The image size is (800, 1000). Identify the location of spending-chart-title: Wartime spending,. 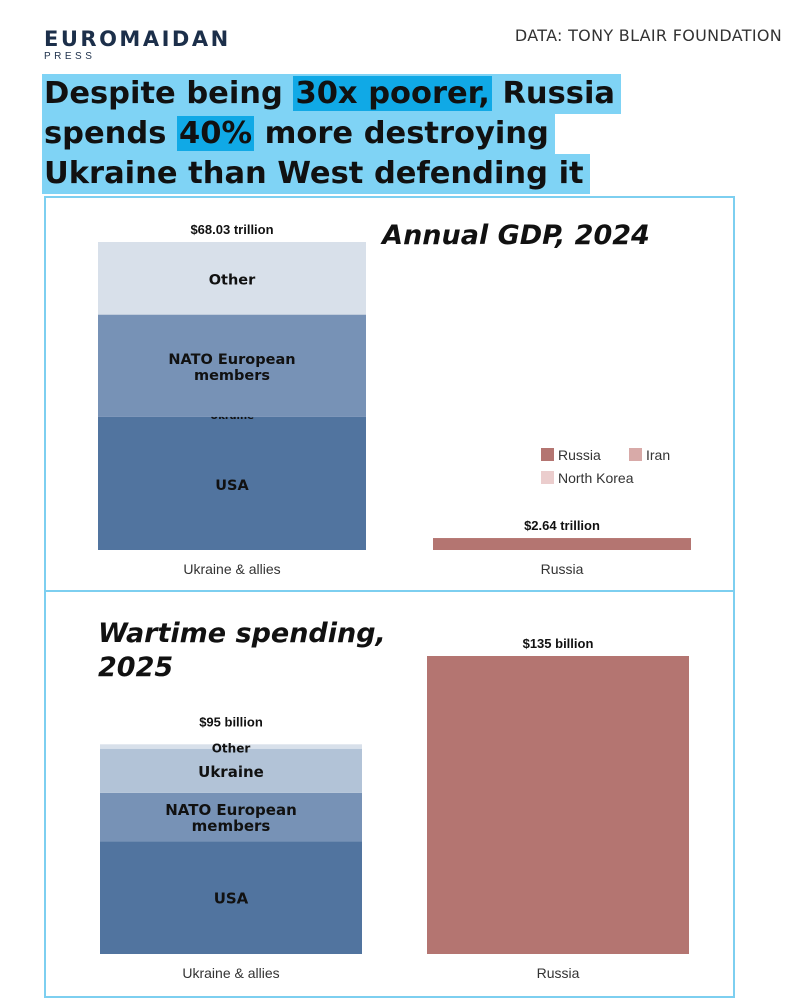
(242, 633).